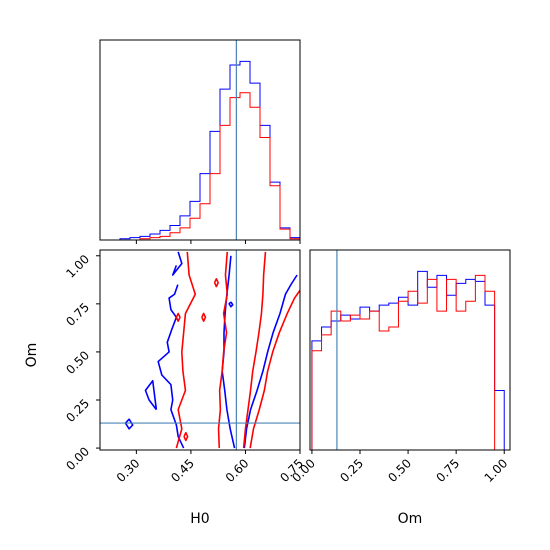 The height and width of the screenshot is (550, 550). What do you see at coordinates (410, 519) in the screenshot?
I see `om-histogram-axis-label: Om` at bounding box center [410, 519].